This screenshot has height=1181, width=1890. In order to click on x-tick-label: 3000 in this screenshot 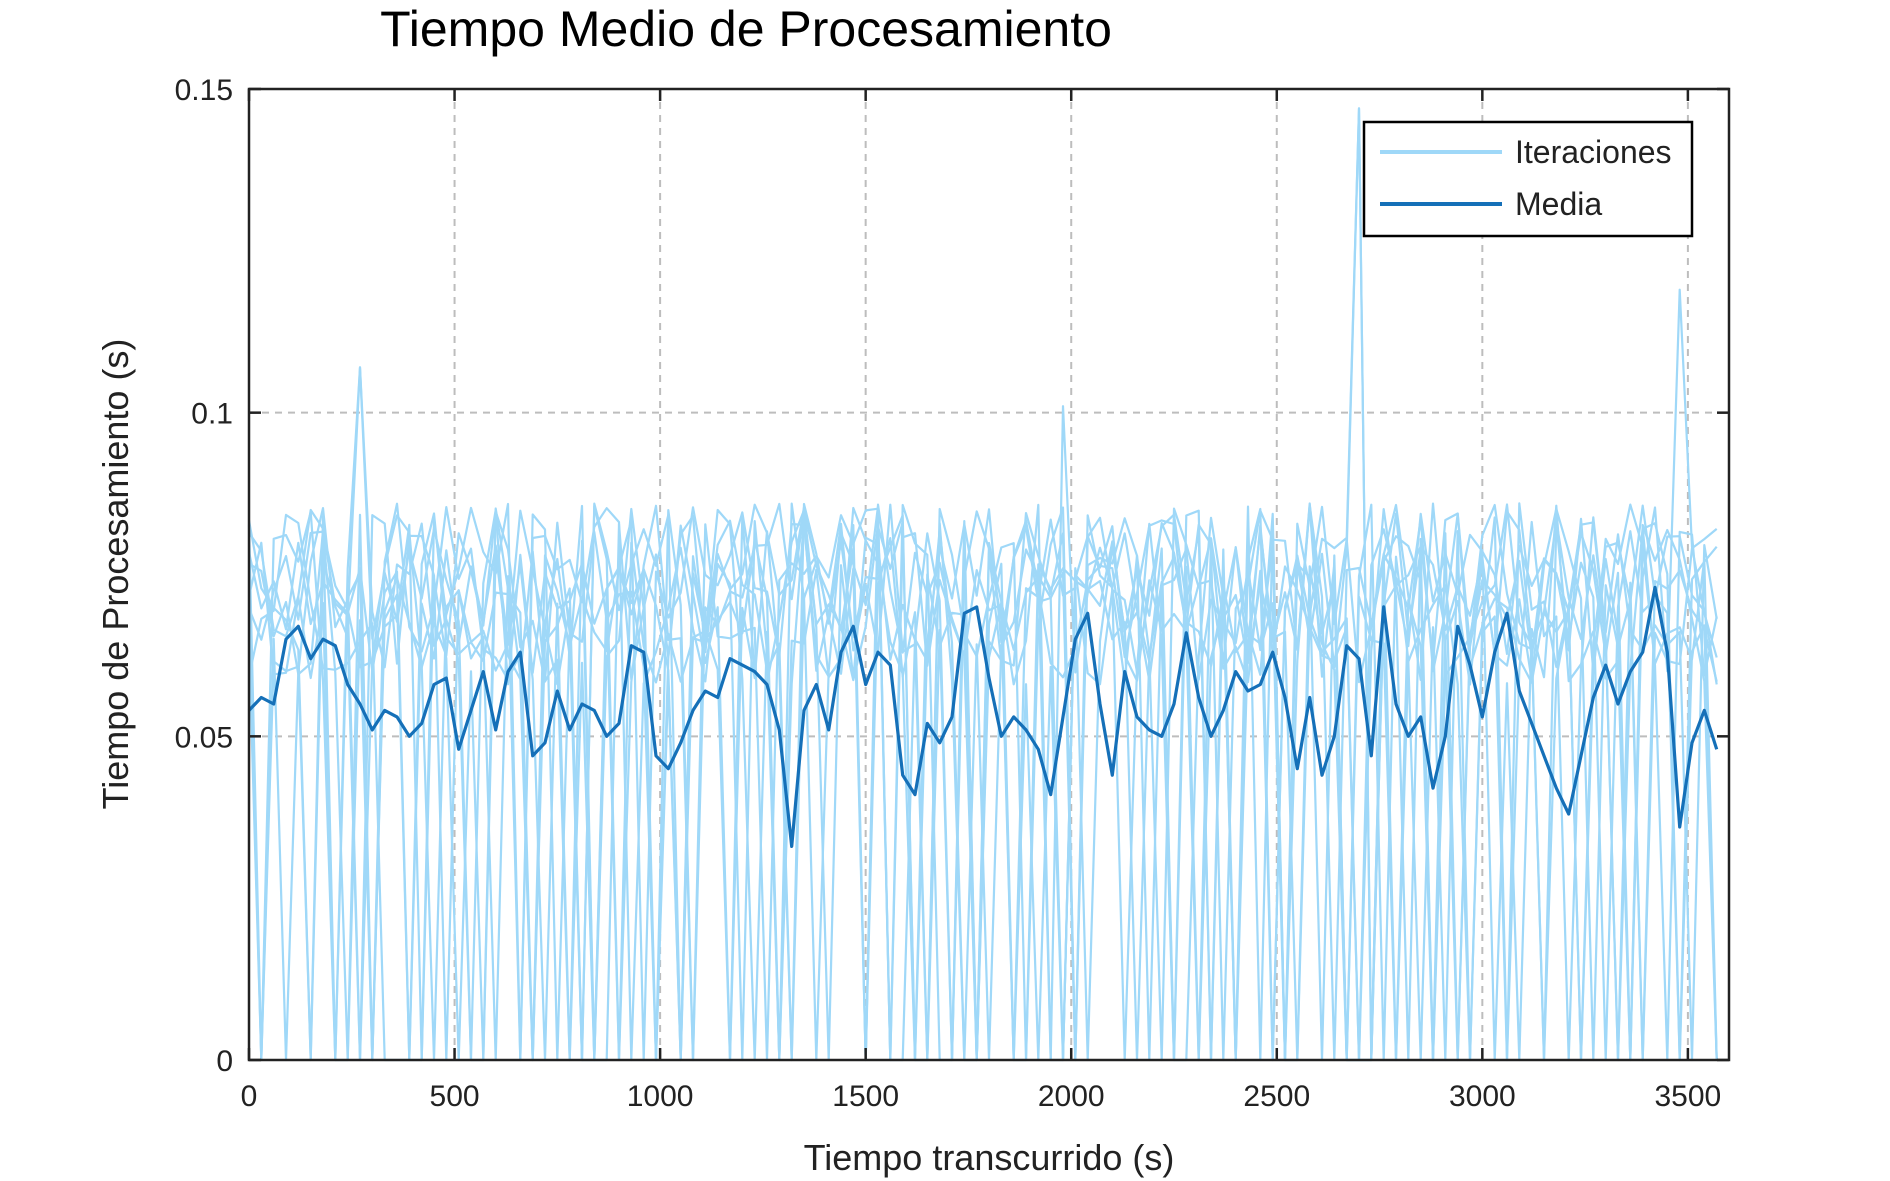, I will do `click(1482, 1096)`.